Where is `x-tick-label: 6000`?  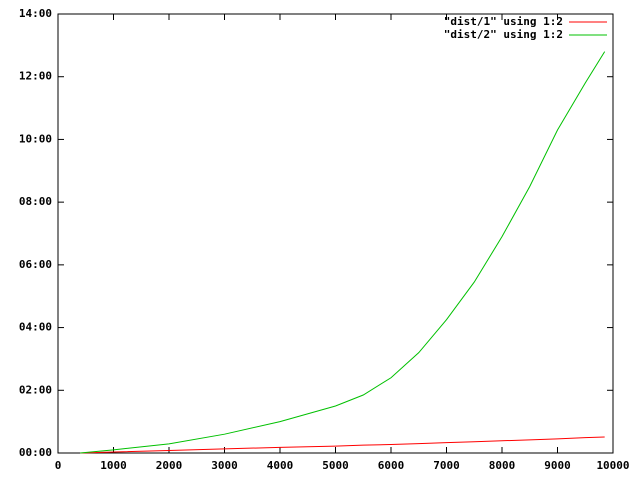
x-tick-label: 6000 is located at coordinates (391, 465).